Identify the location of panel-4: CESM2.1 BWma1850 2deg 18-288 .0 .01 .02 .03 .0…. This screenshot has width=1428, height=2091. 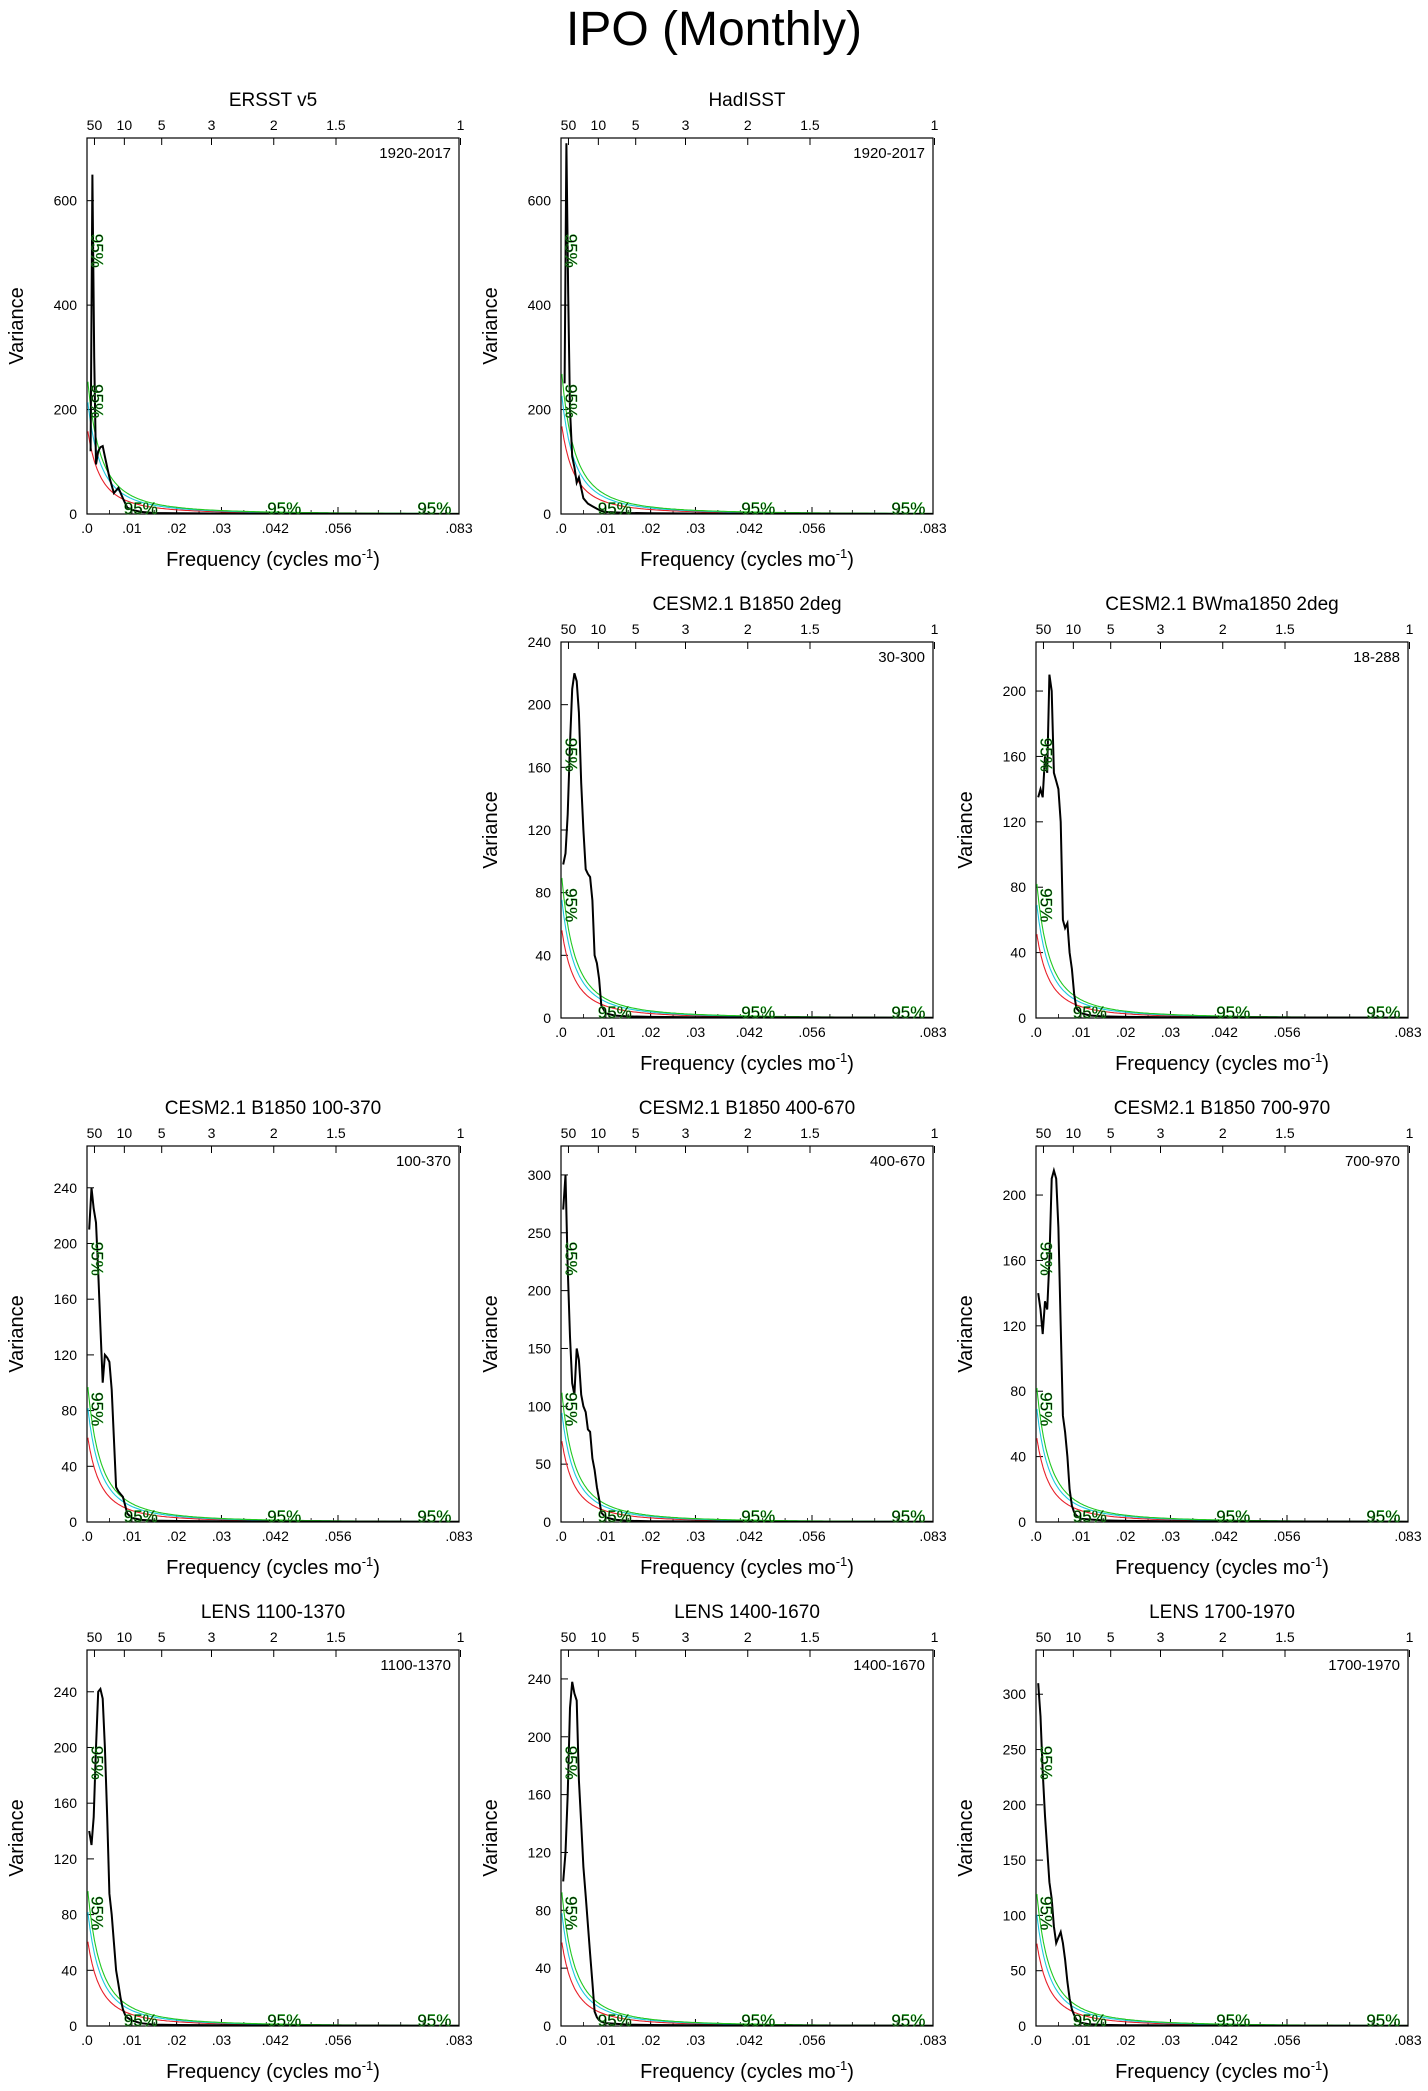
(1188, 834).